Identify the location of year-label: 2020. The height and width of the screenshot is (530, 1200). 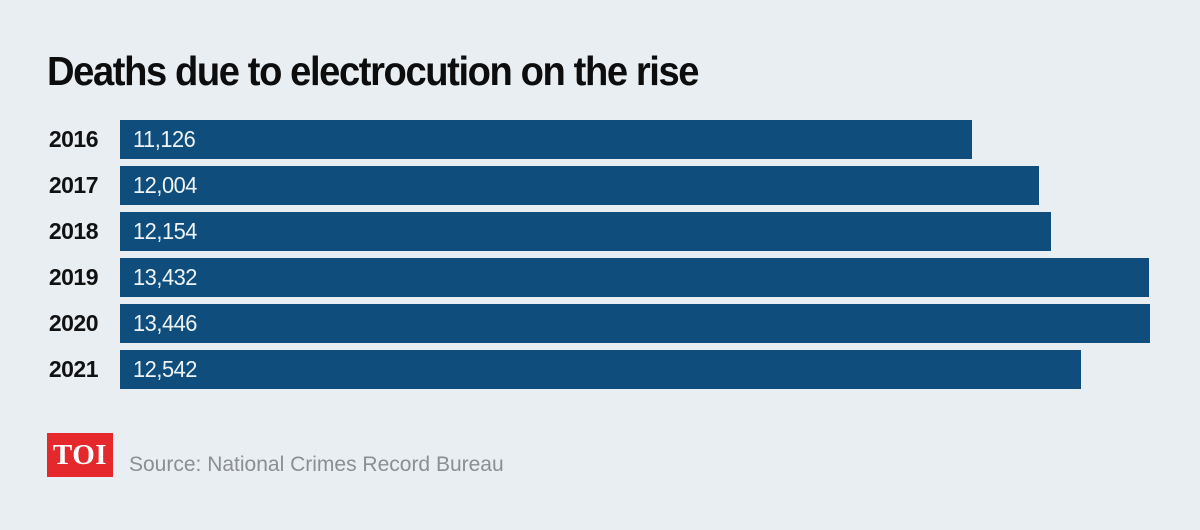
(73, 323).